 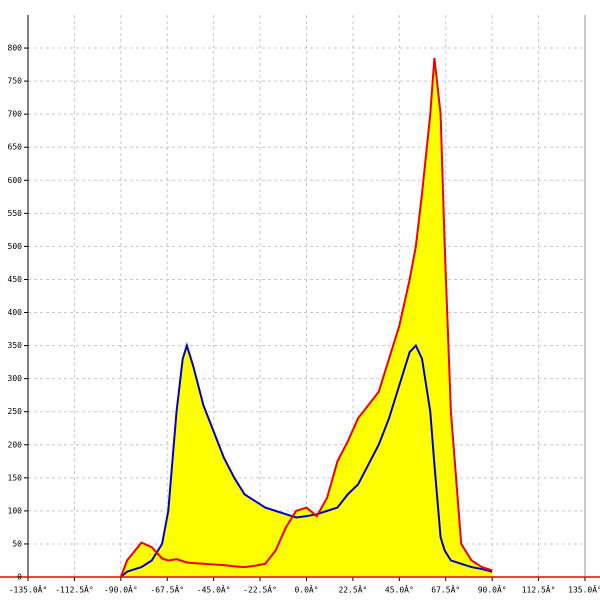 I want to click on x-tick-label: -22.5Â°, so click(x=260, y=589).